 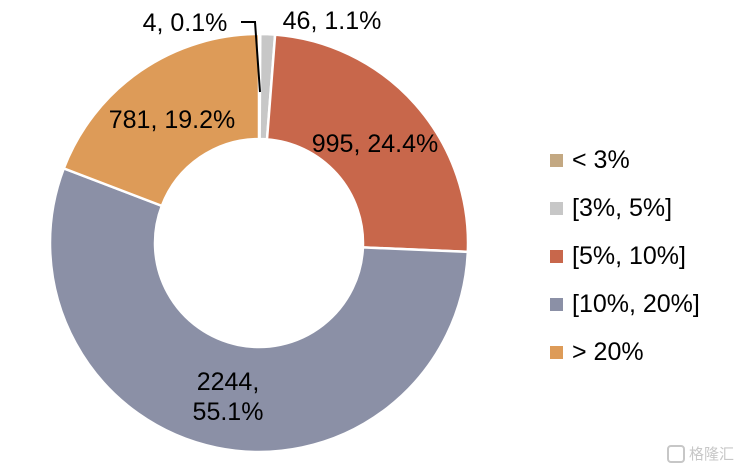 What do you see at coordinates (228, 397) in the screenshot?
I see `data-label-10-20: 2244, 55.1%` at bounding box center [228, 397].